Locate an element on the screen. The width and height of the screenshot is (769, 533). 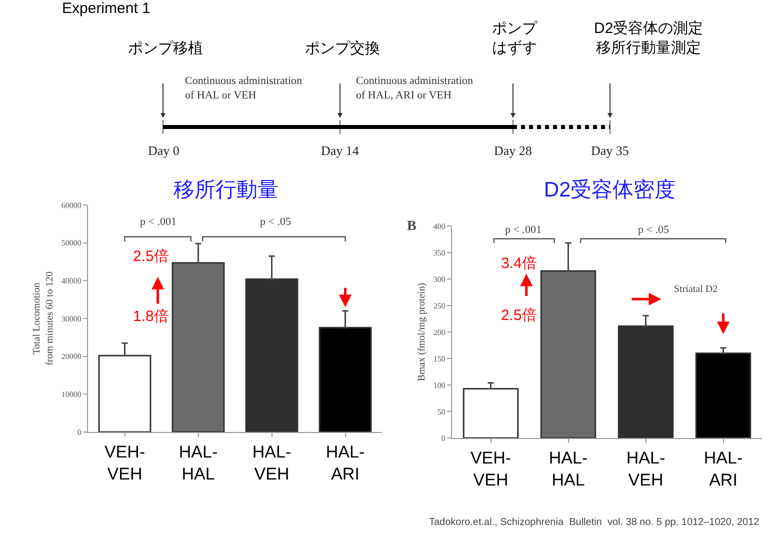
y-tick-label: 20000 is located at coordinates (71, 357).